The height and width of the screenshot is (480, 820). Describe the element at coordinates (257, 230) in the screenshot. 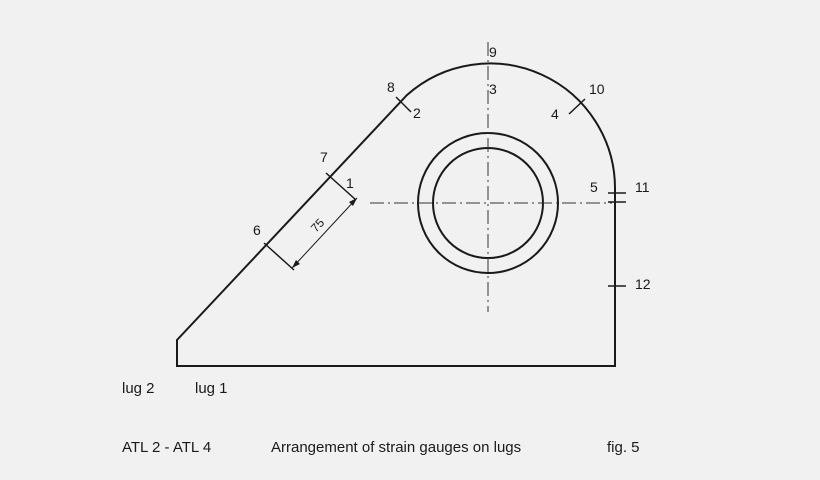

I see `gauge-label-6: 6` at that location.